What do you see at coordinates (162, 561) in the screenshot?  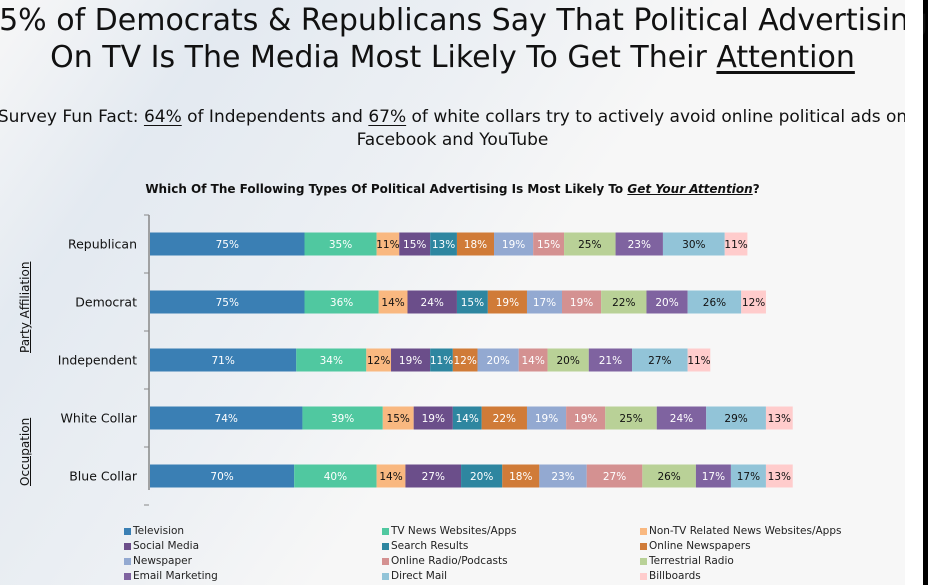 I see `legend-label: Newspaper` at bounding box center [162, 561].